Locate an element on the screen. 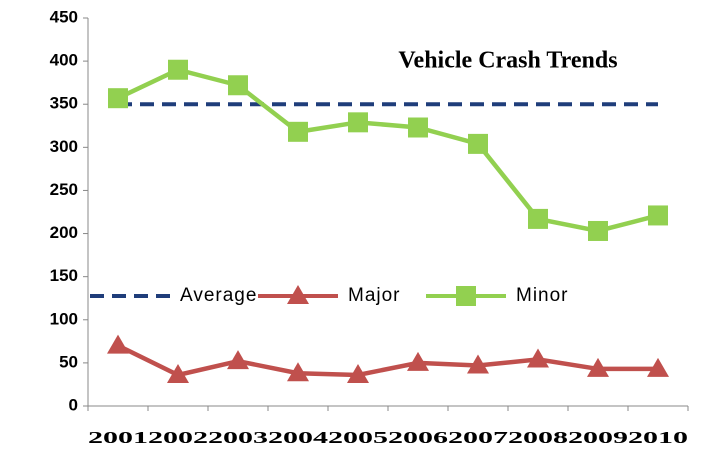 Image resolution: width=710 pixels, height=453 pixels. y-tick-label: 100 is located at coordinates (64, 318).